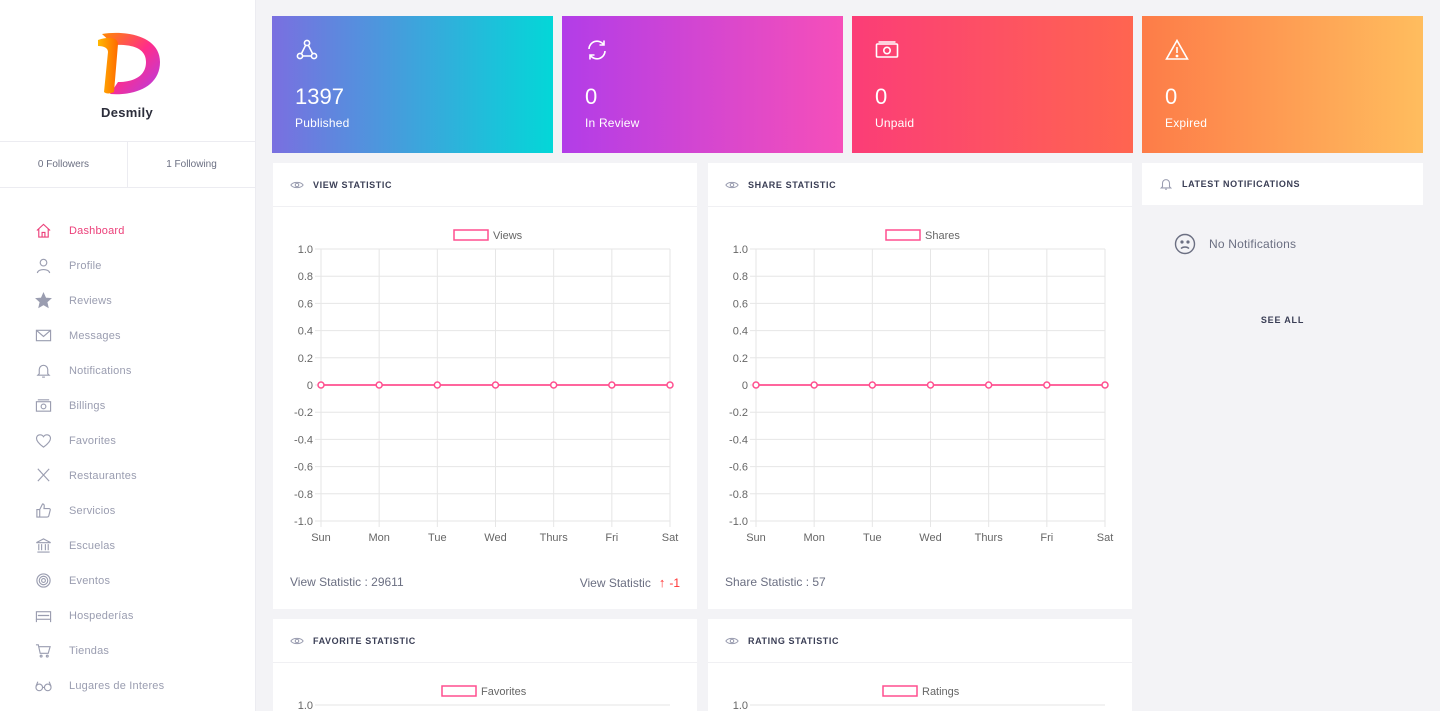 This screenshot has width=1440, height=711. I want to click on y-tick-label: 1.0, so click(740, 250).